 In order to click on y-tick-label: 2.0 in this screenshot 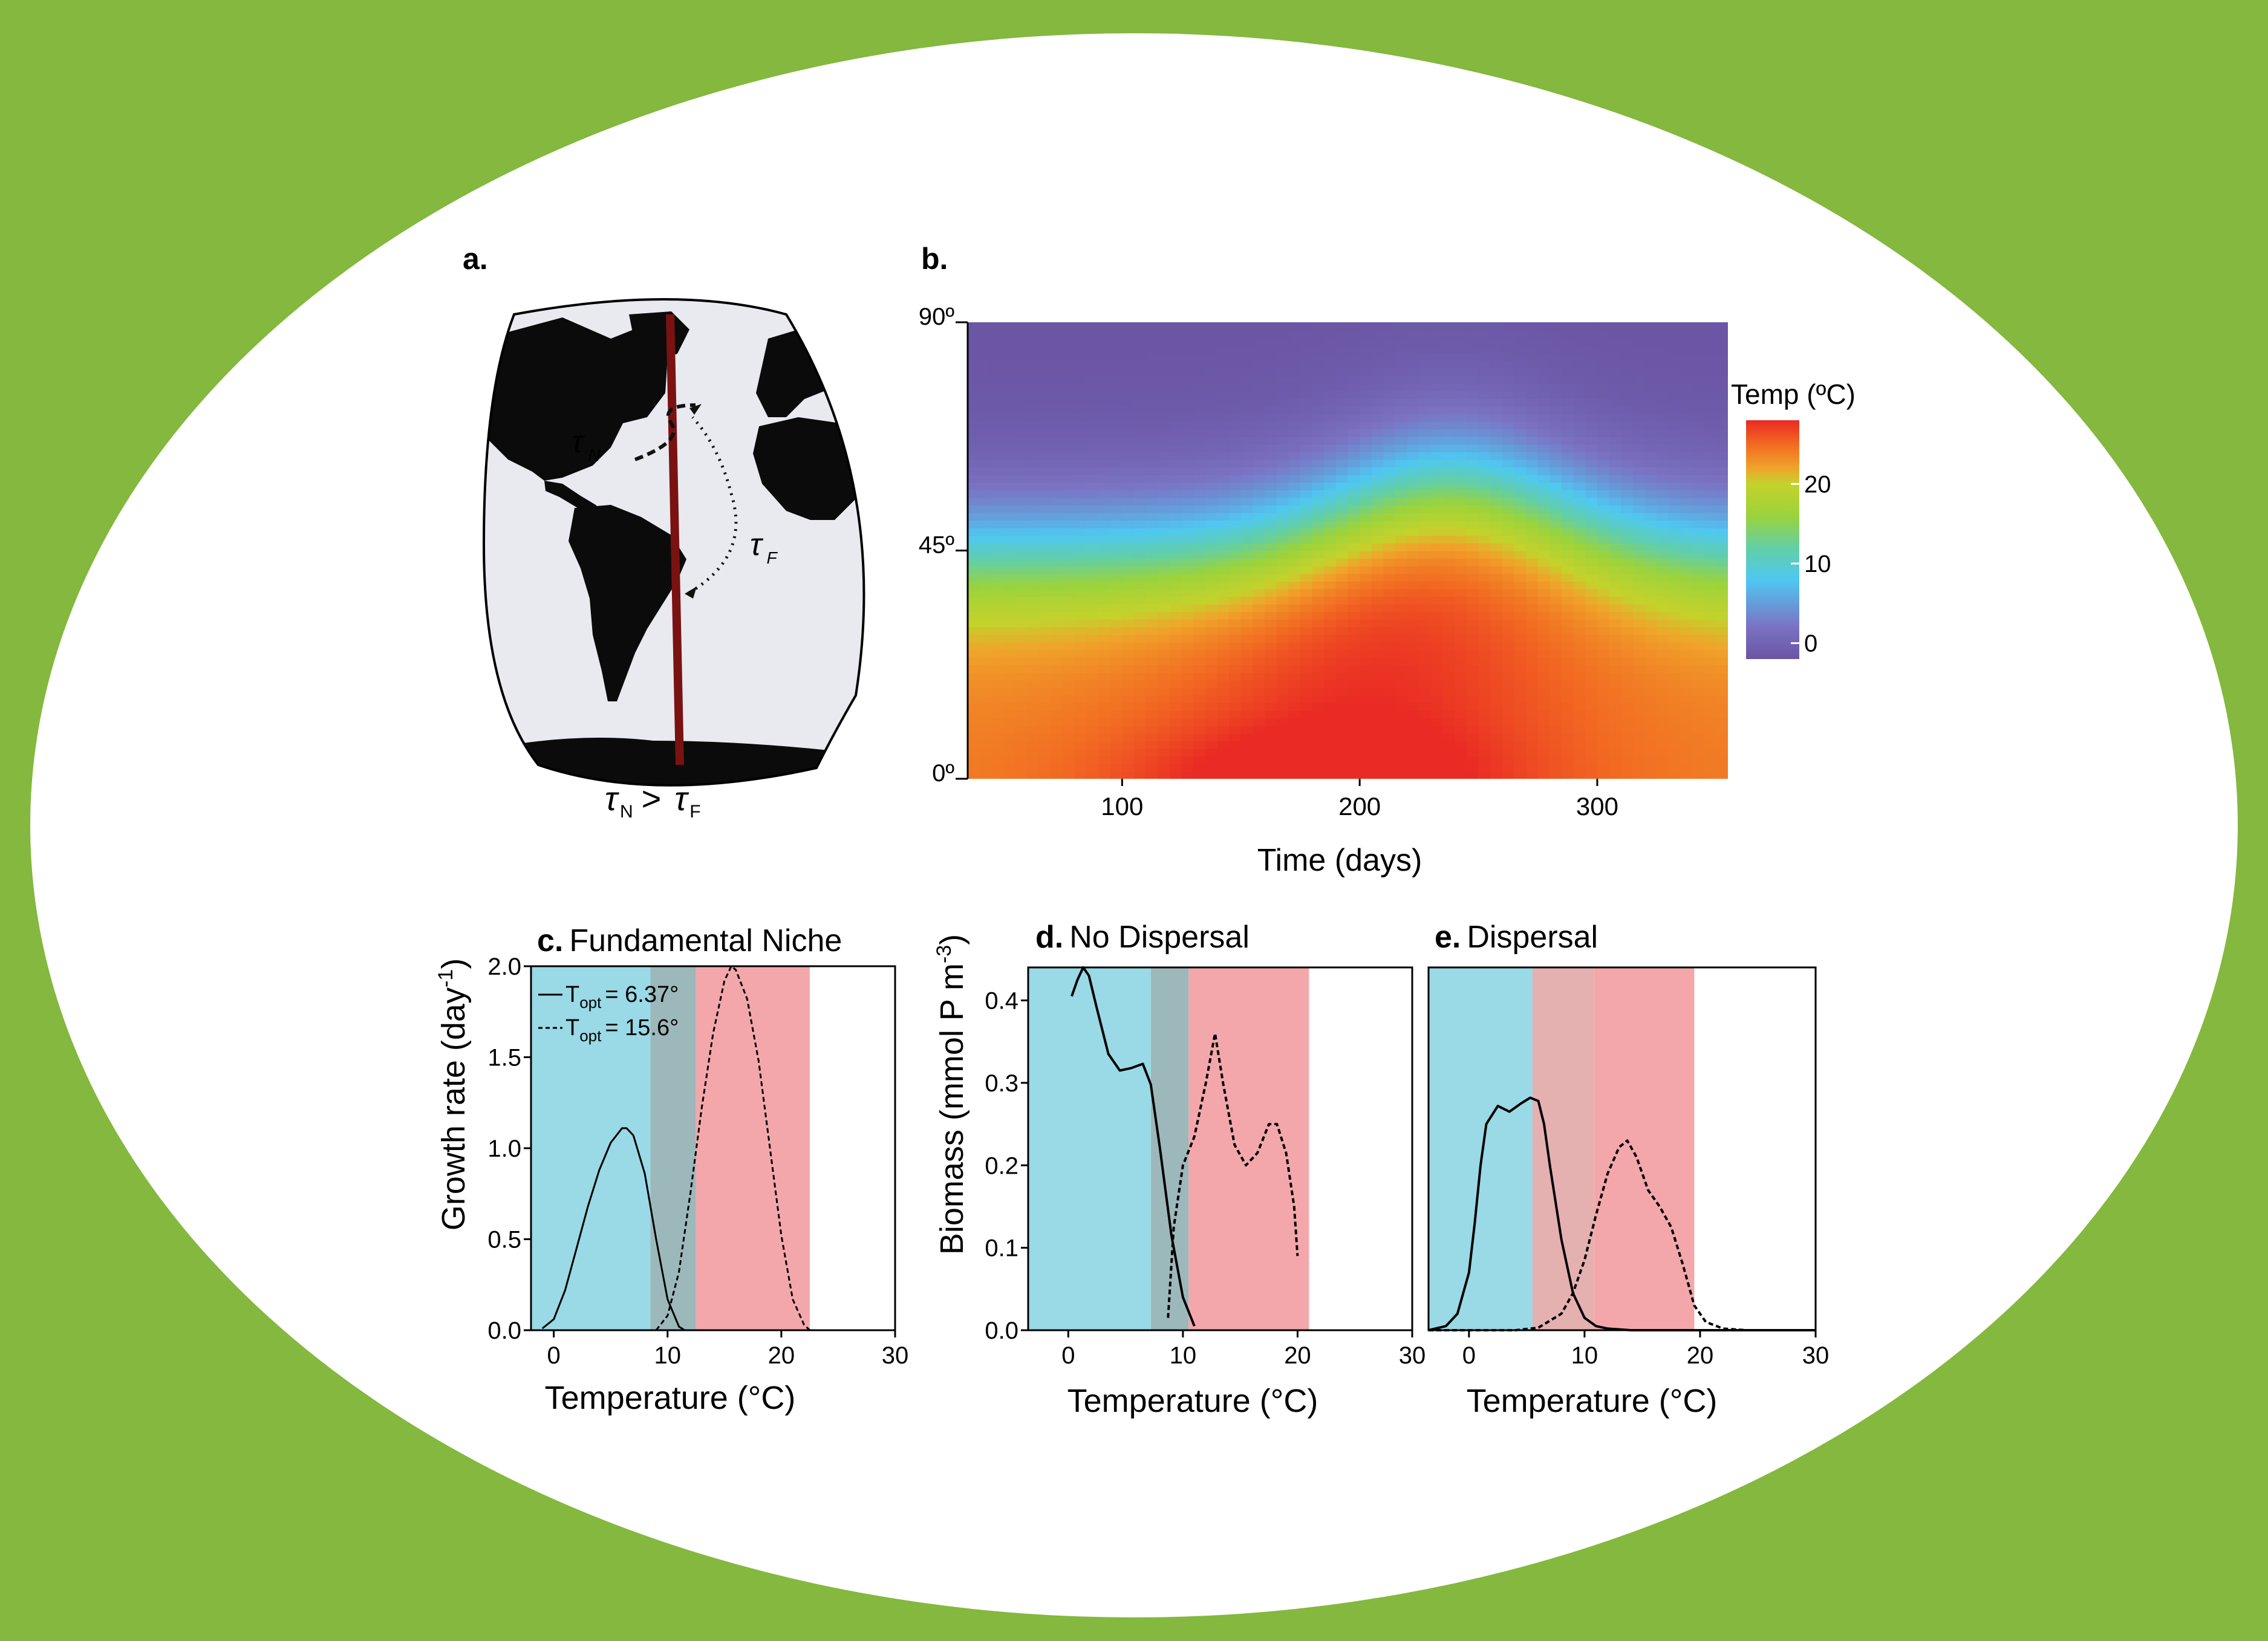, I will do `click(504, 967)`.